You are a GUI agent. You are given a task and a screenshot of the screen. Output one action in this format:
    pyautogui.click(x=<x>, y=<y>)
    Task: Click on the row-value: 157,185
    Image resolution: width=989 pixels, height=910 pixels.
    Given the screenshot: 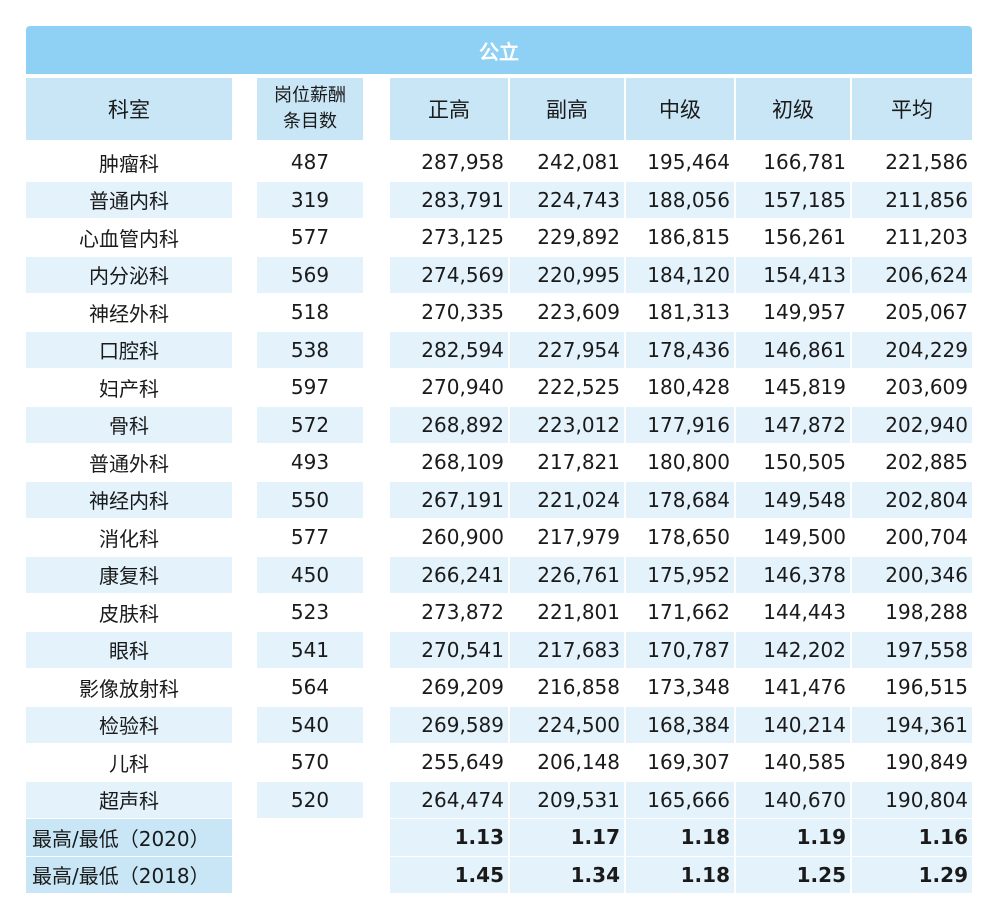 What is the action you would take?
    pyautogui.click(x=793, y=199)
    